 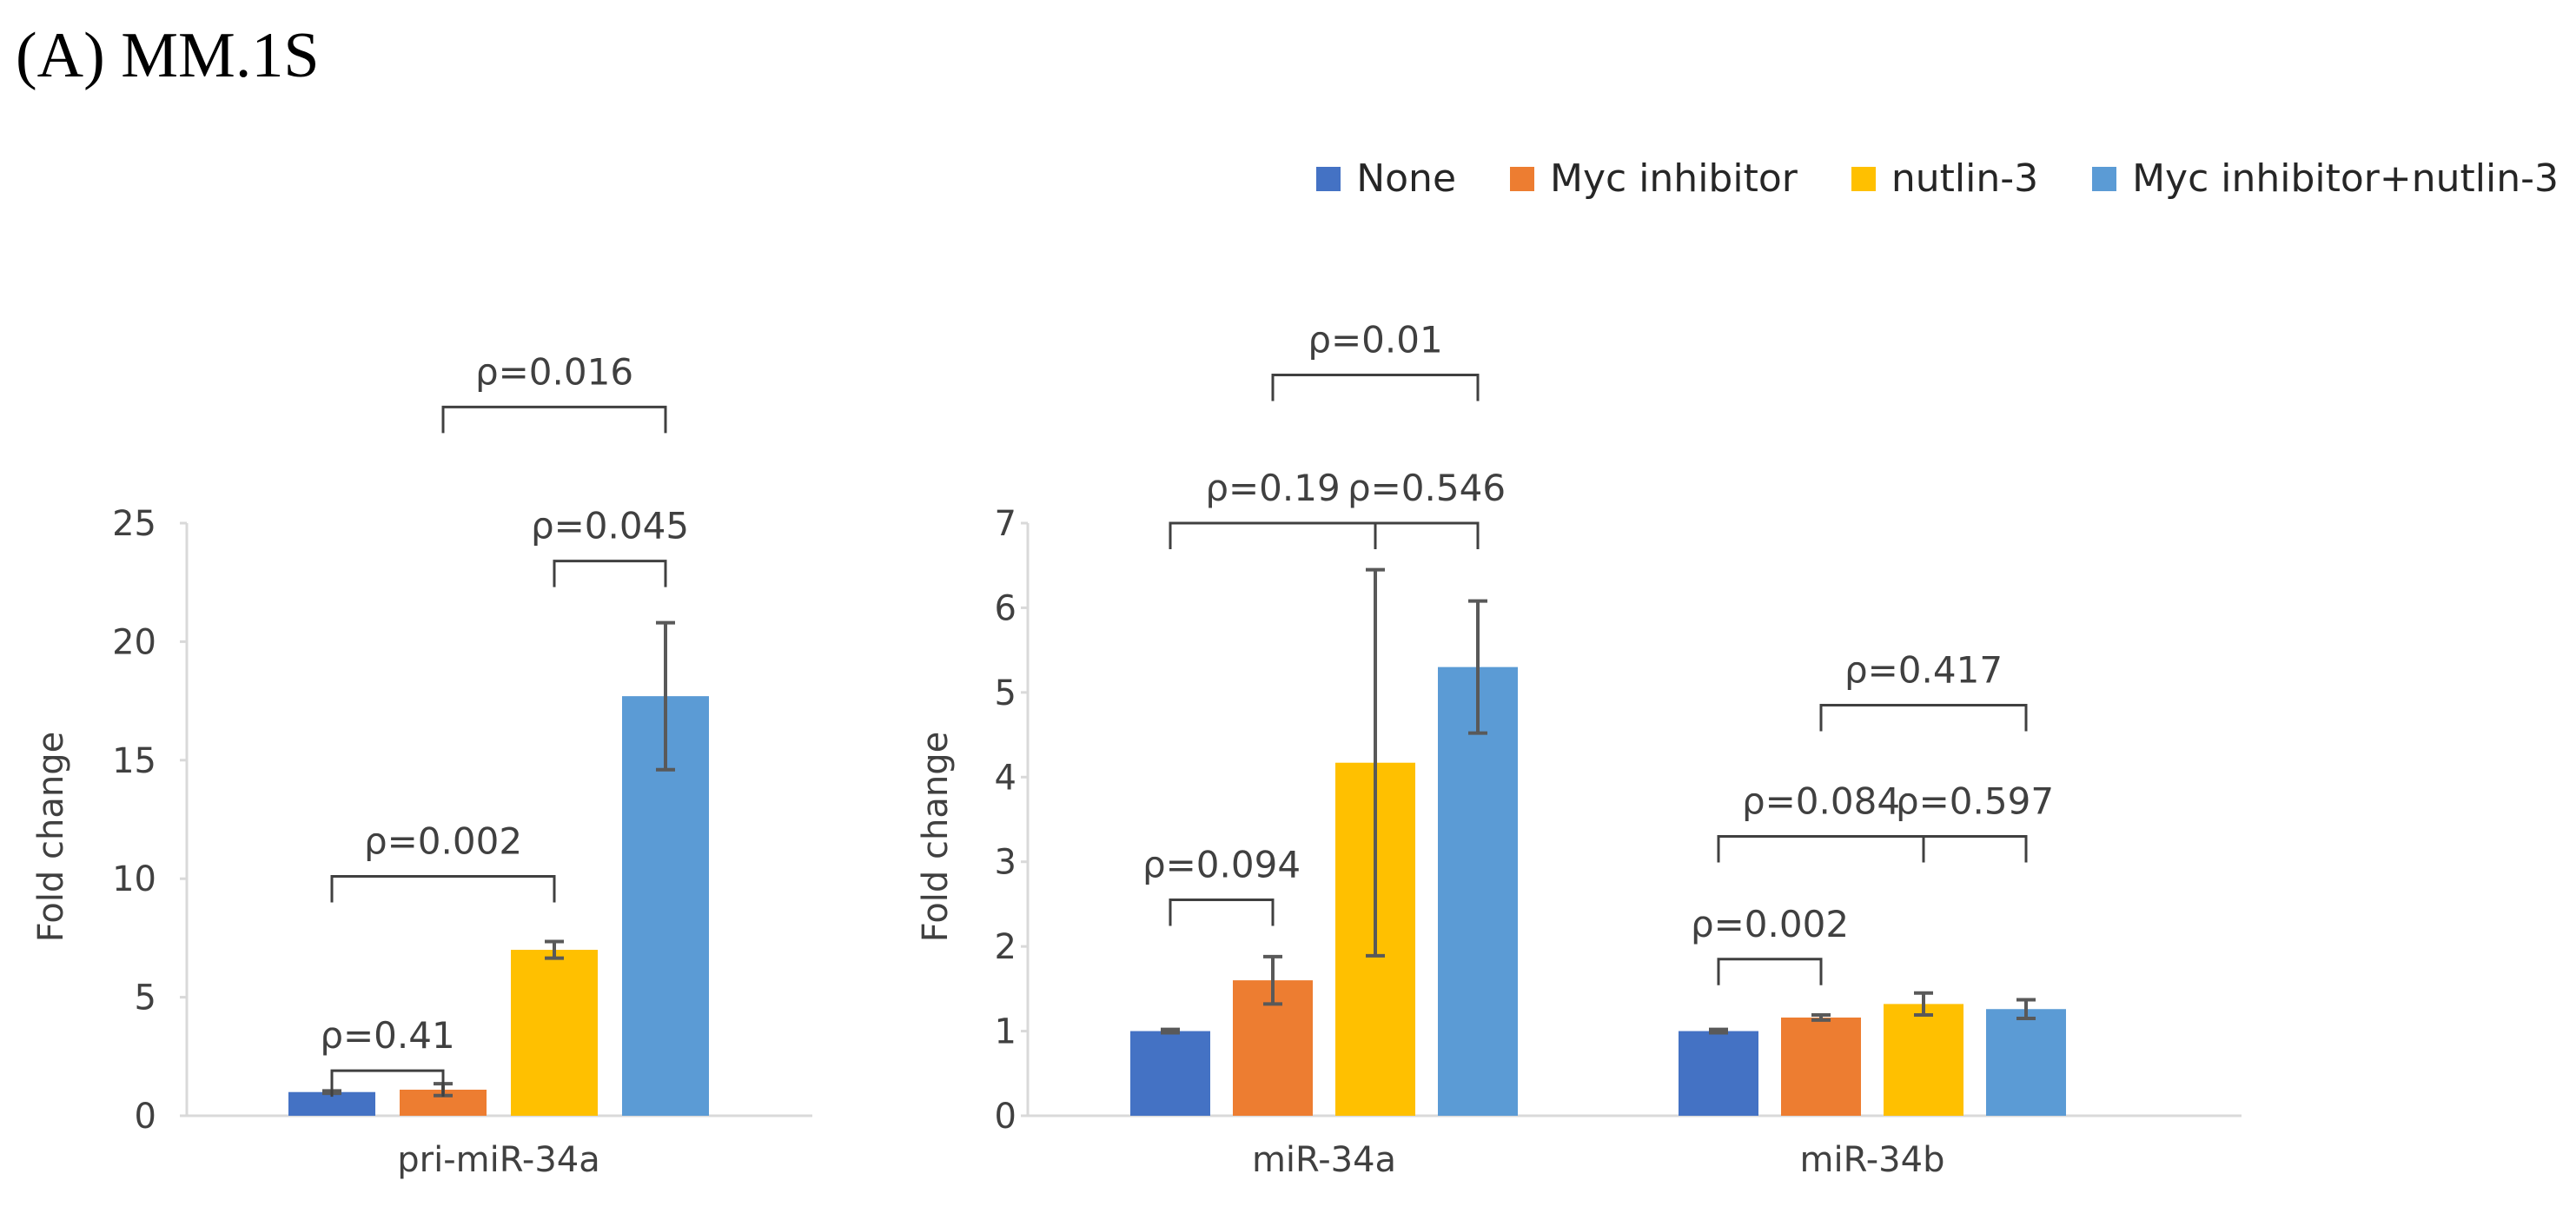 I want to click on legend-label-none: None, so click(x=1406, y=178).